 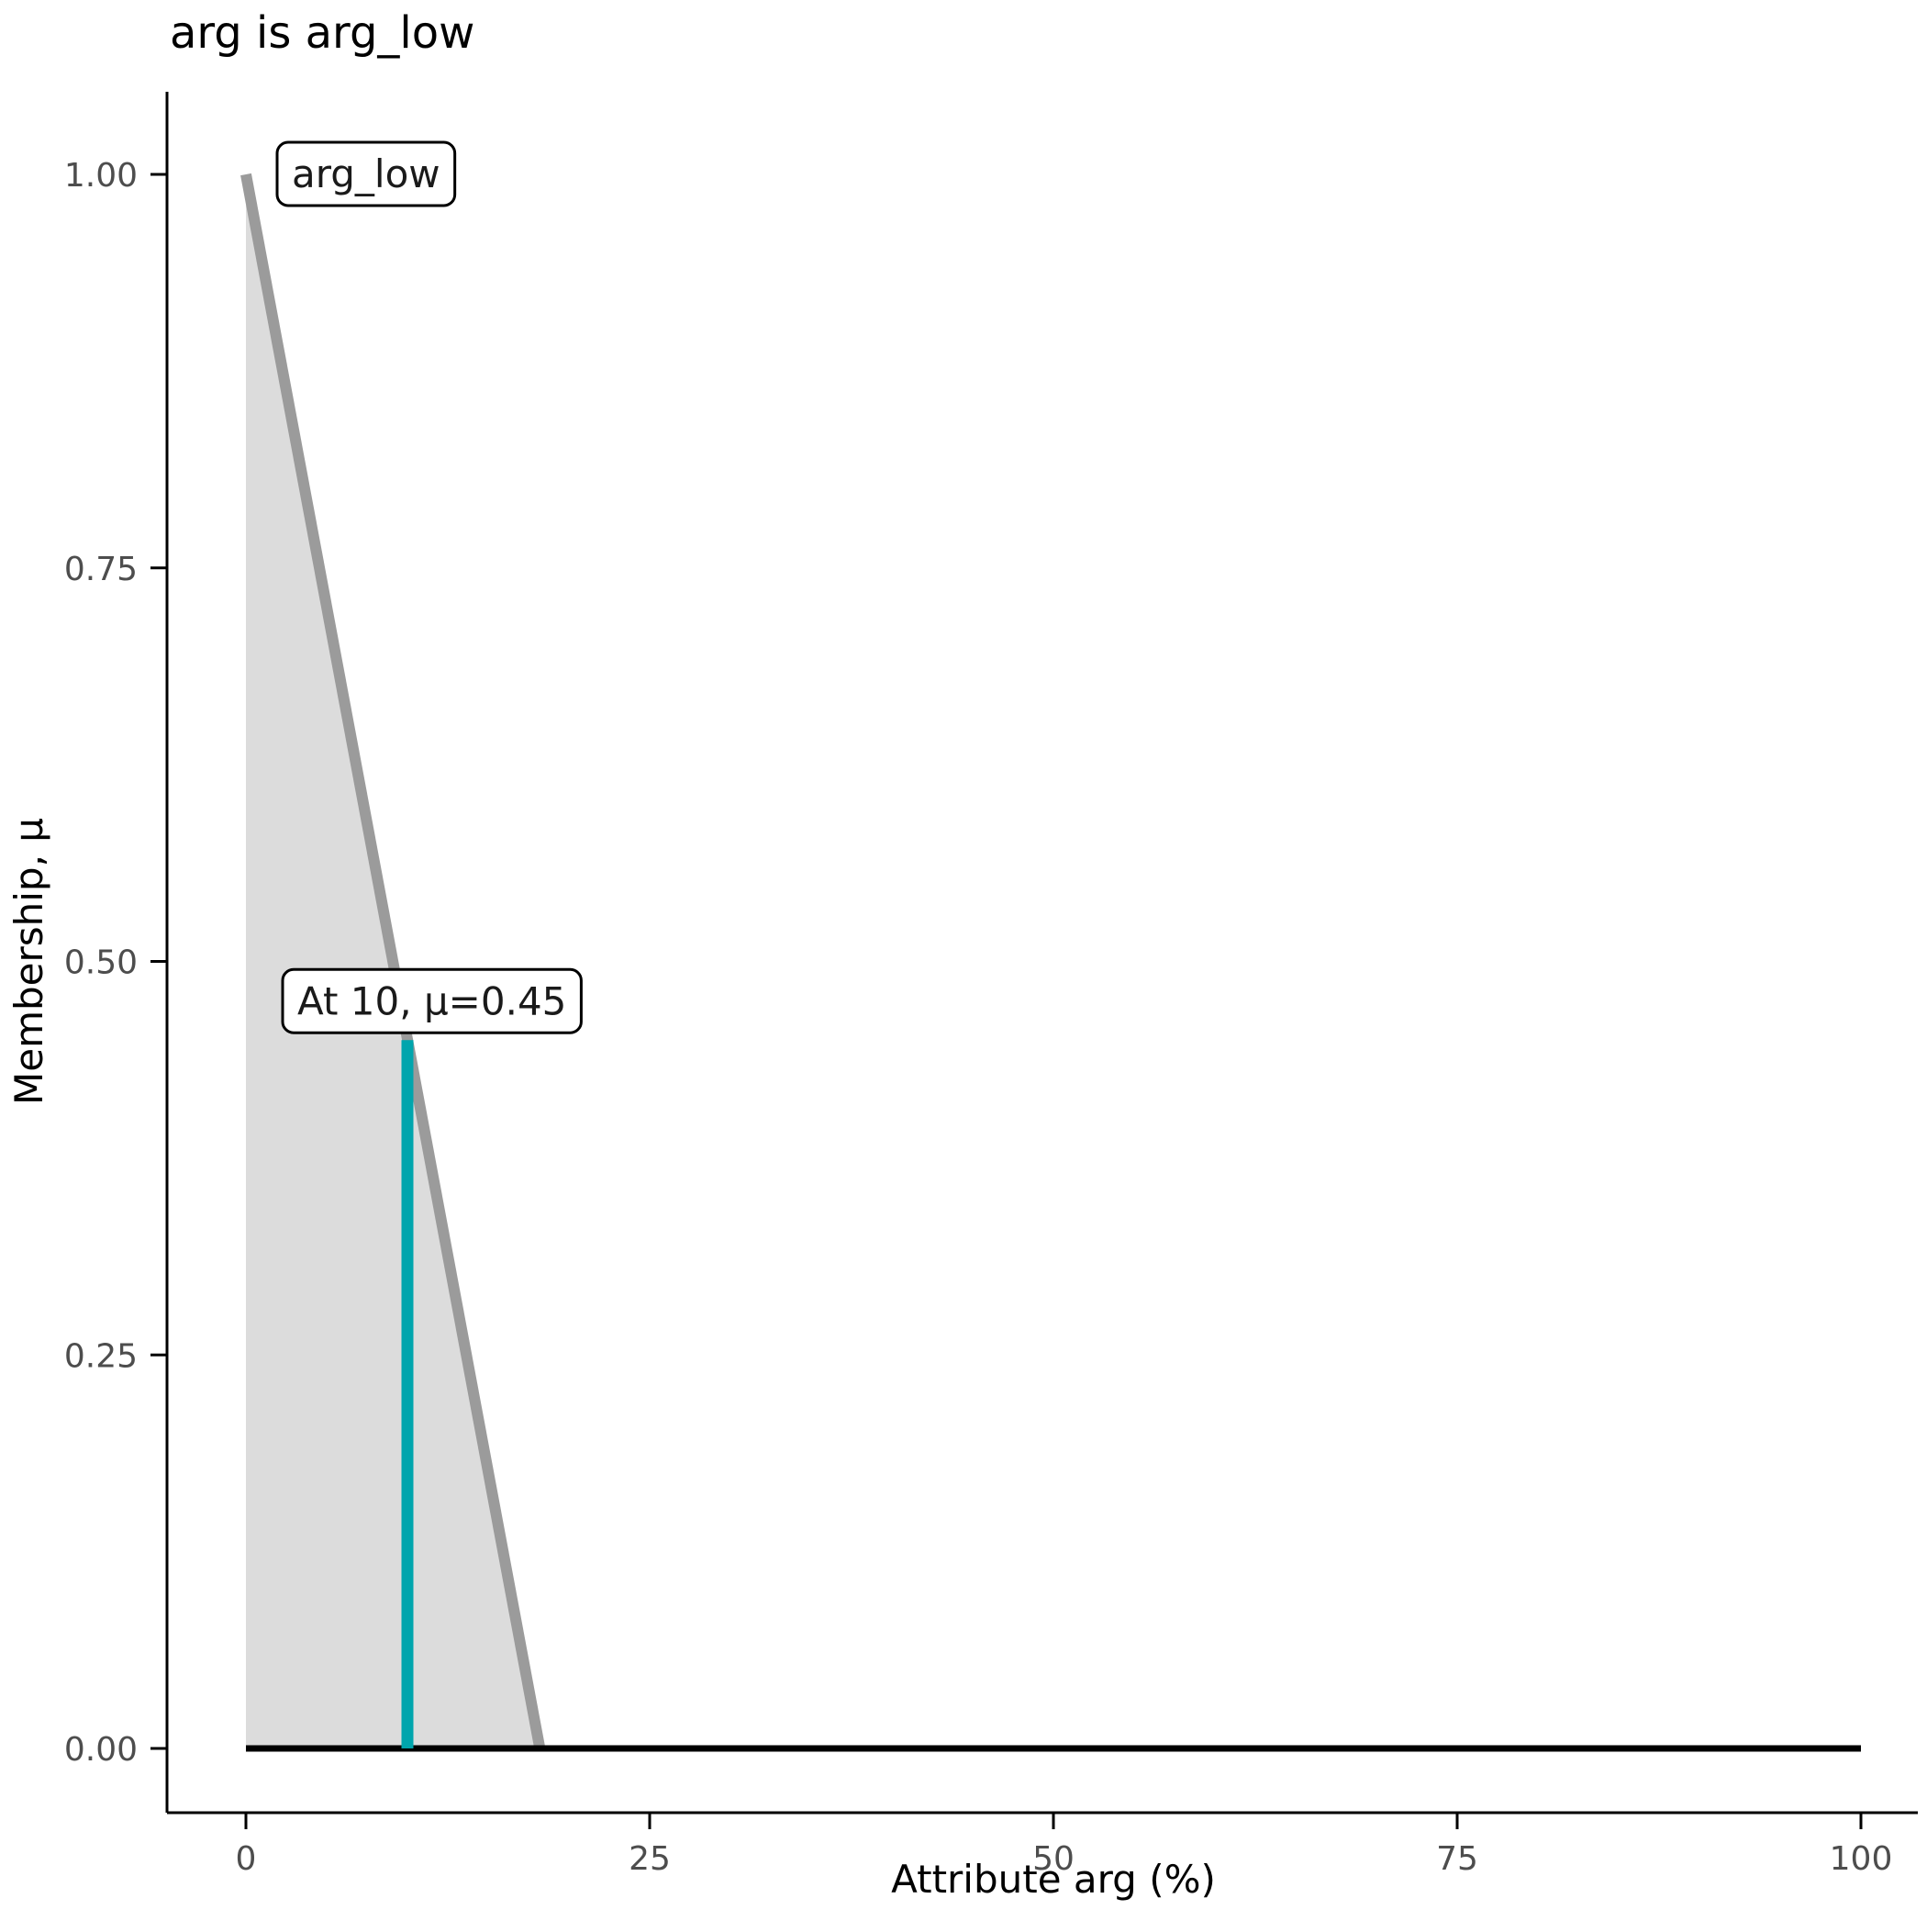 What do you see at coordinates (393, 961) in the screenshot?
I see `membership-function-line` at bounding box center [393, 961].